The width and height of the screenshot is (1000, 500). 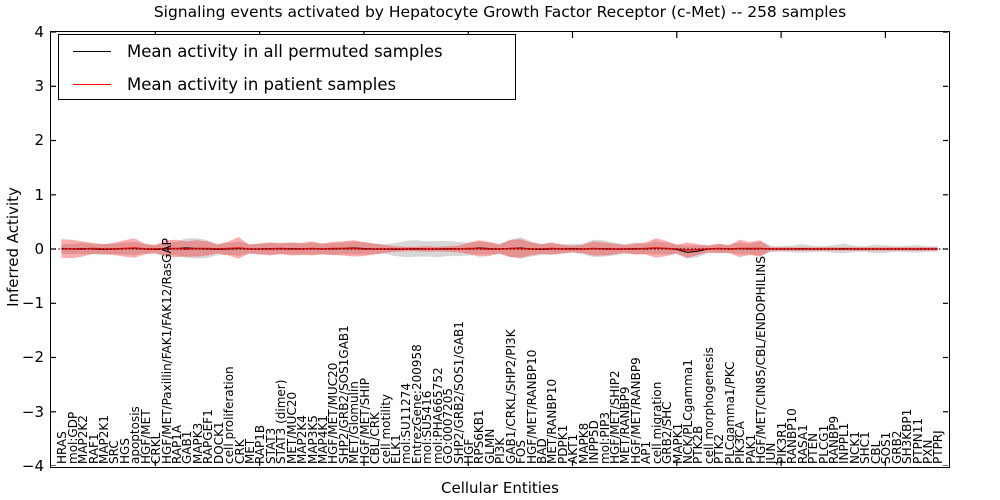 I want to click on y-tick-label: 3, so click(x=39, y=86).